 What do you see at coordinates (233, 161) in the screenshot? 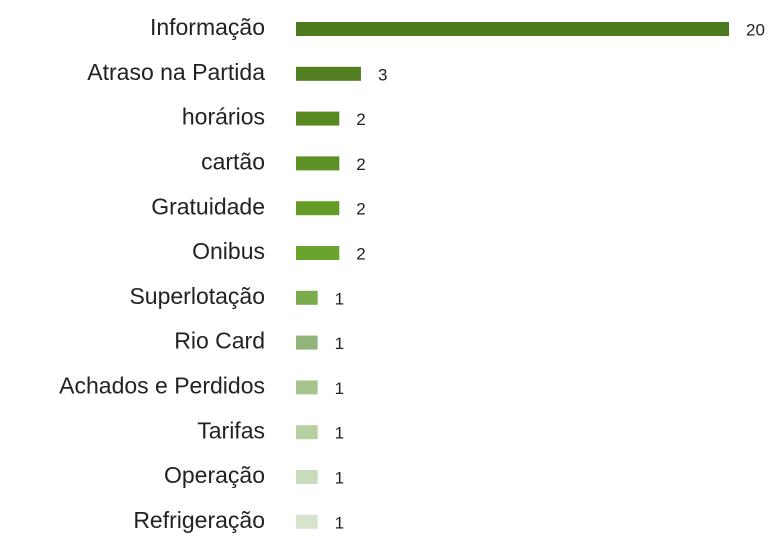
I see `category-label: cartão` at bounding box center [233, 161].